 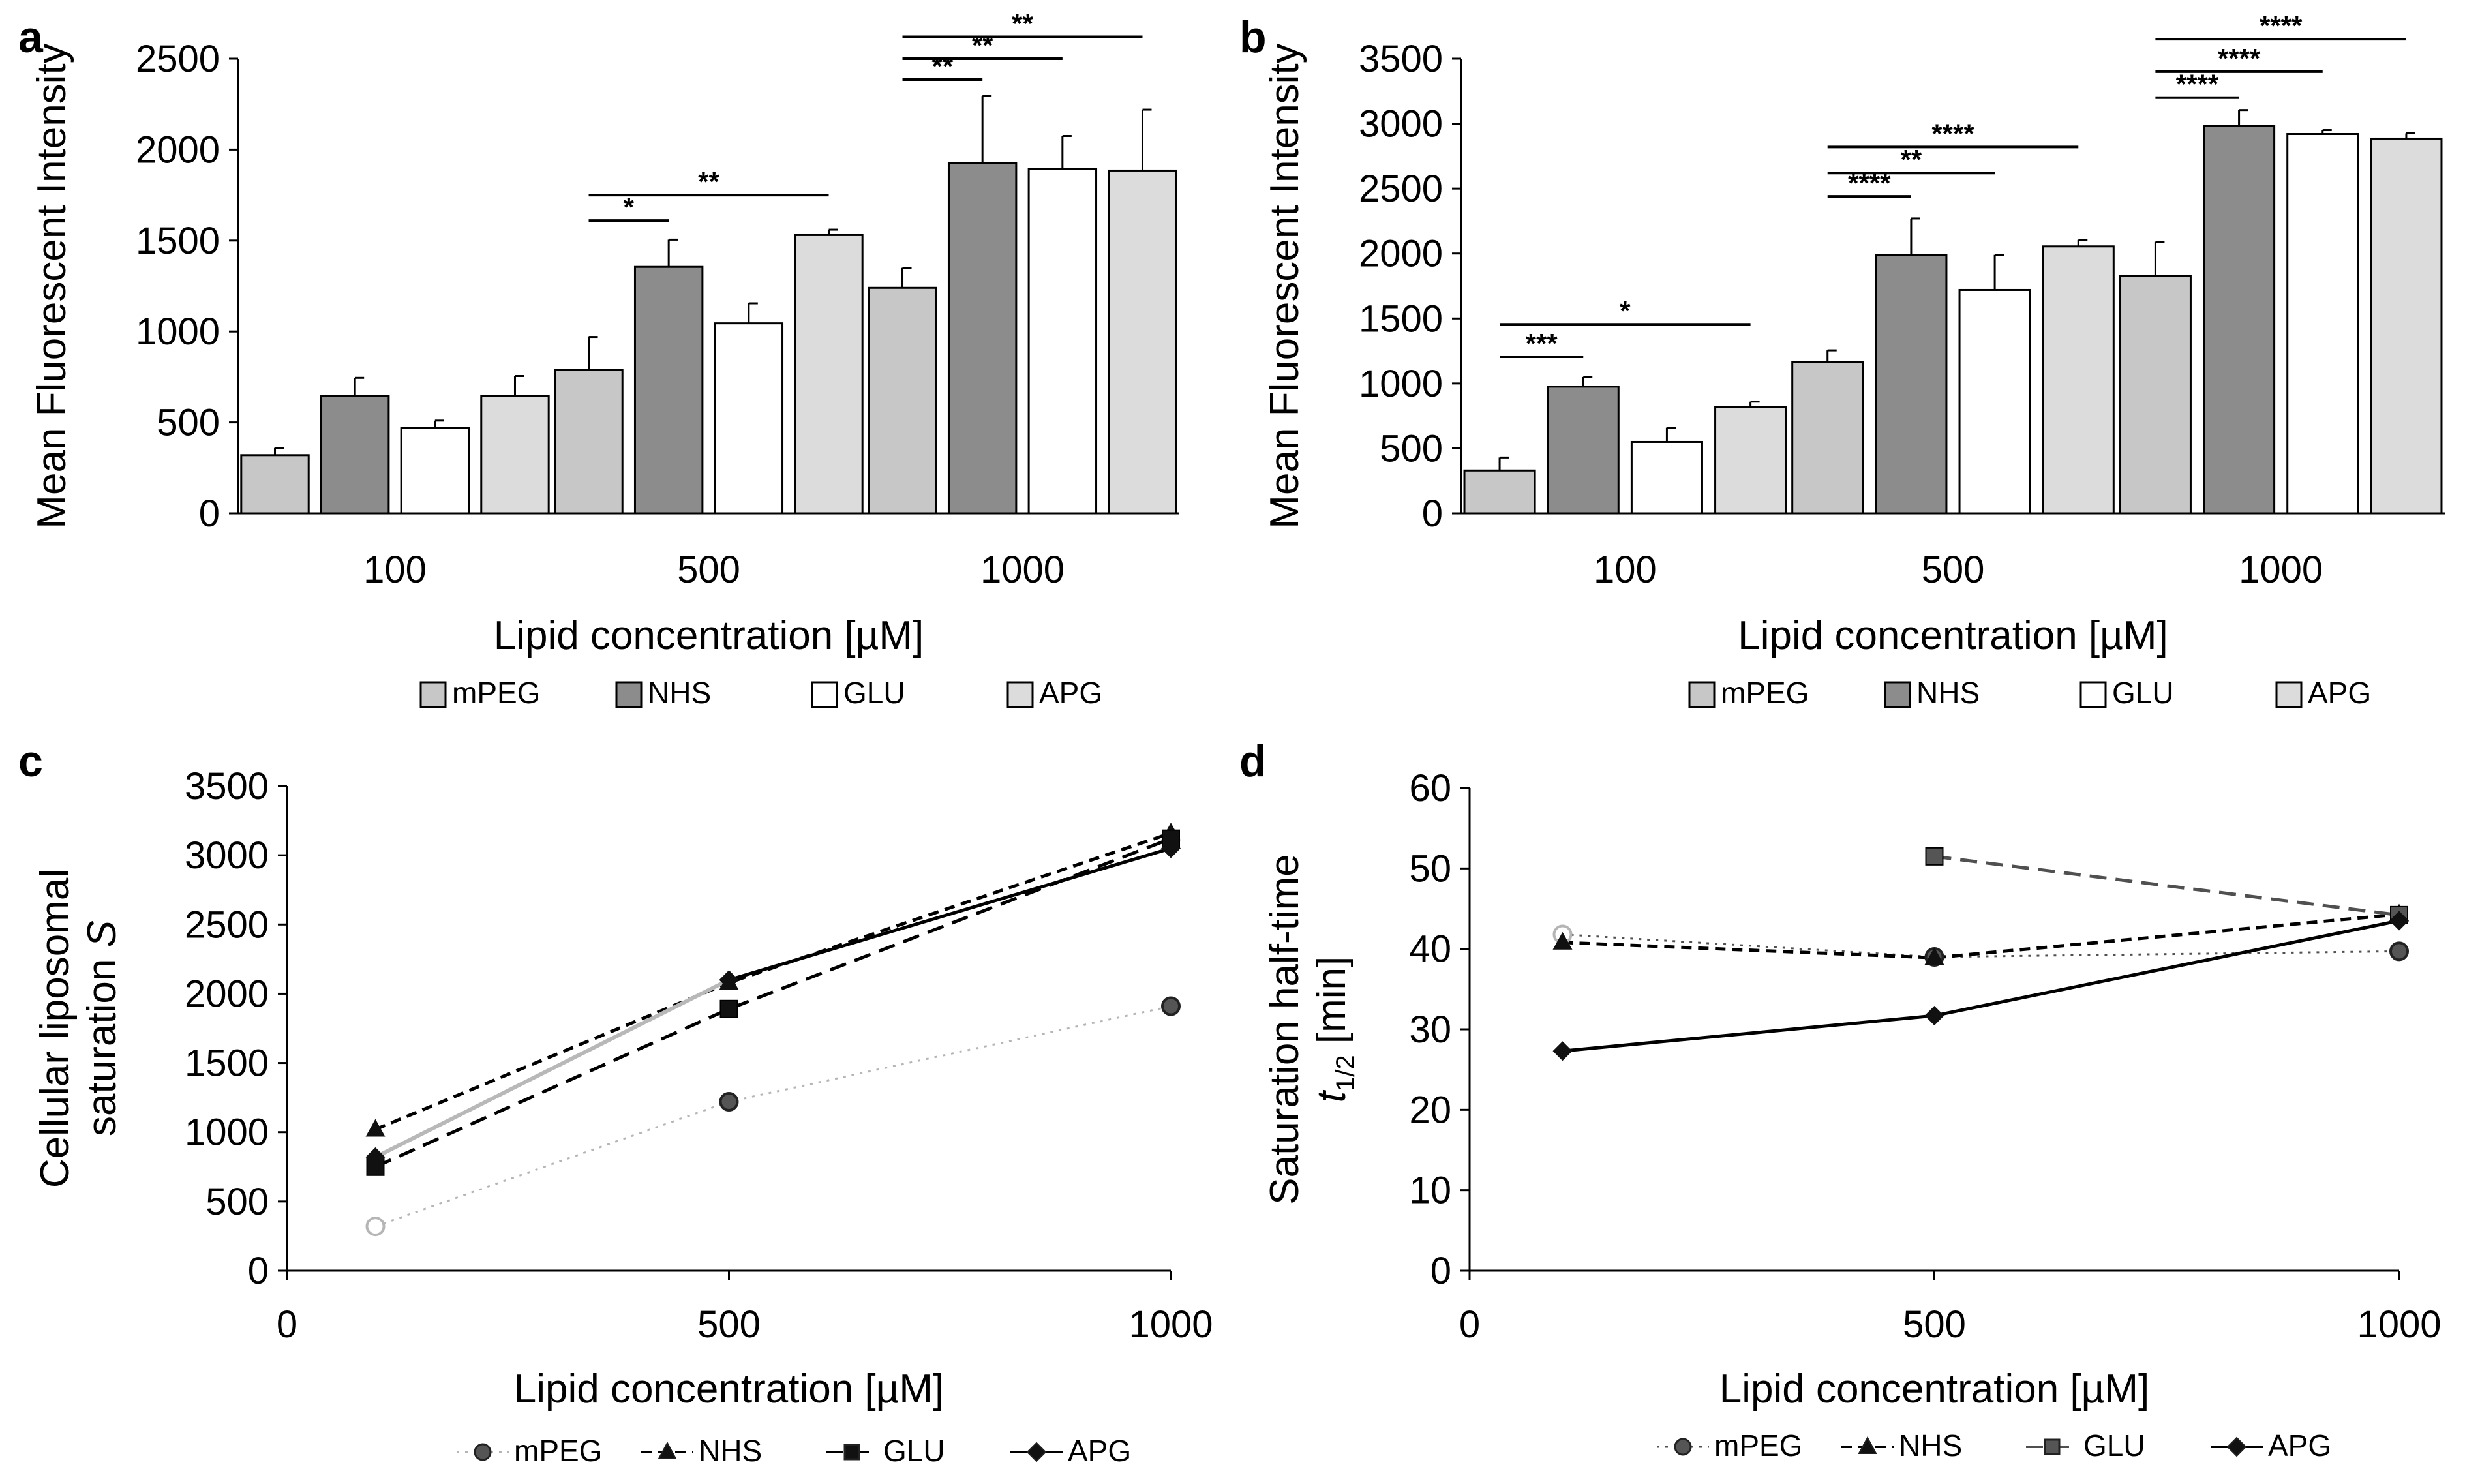 What do you see at coordinates (31, 37) in the screenshot?
I see `panel-letter-a: a` at bounding box center [31, 37].